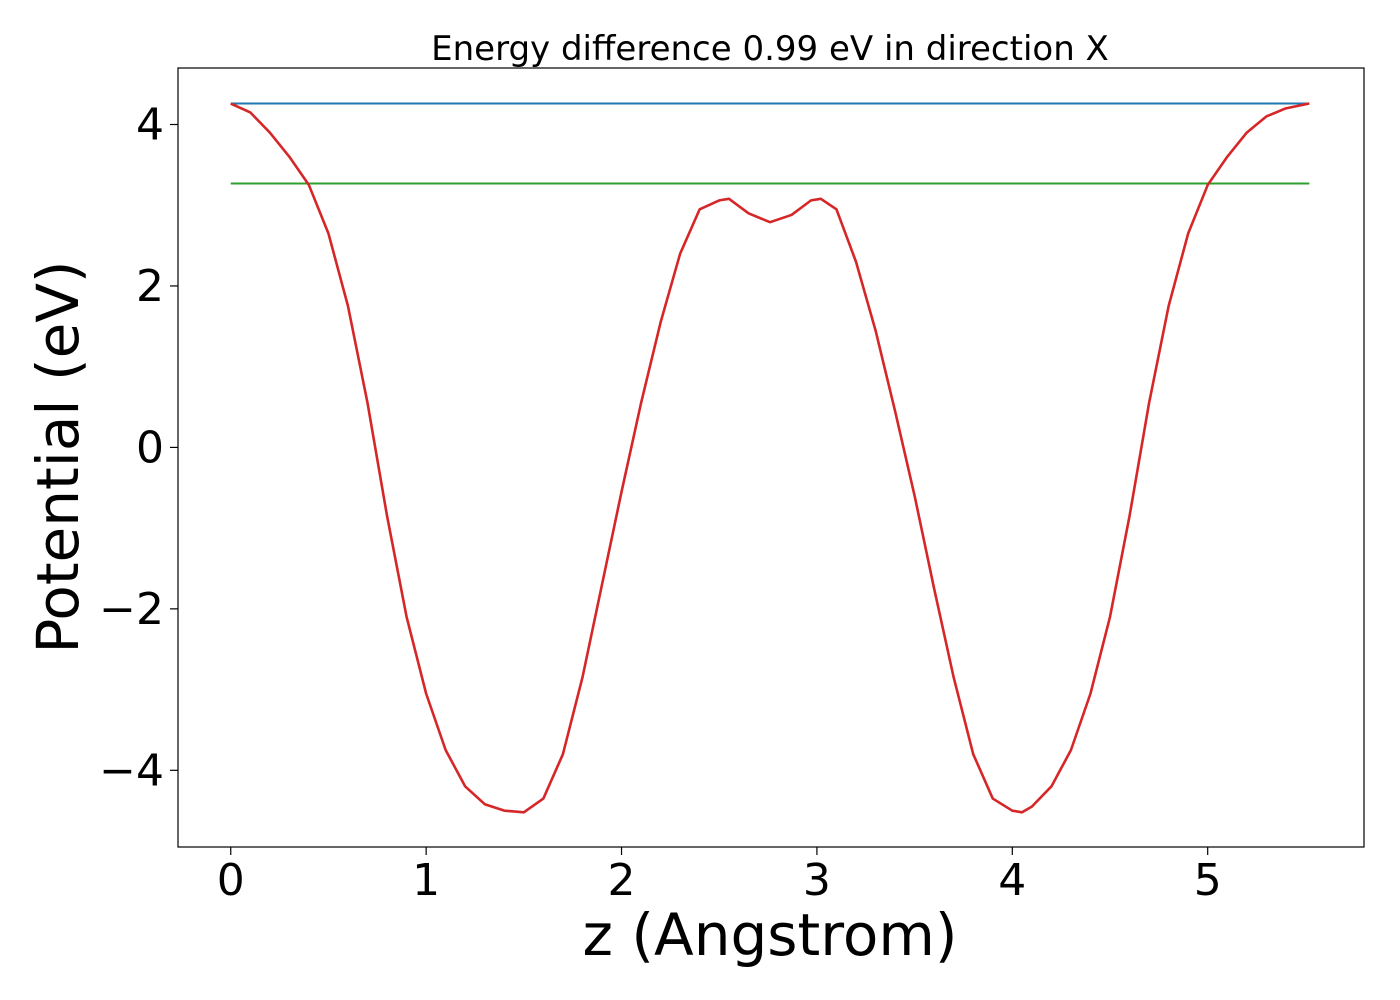  I want to click on y-axis-ticks: 4 2 0 −2 −4, so click(138, 448).